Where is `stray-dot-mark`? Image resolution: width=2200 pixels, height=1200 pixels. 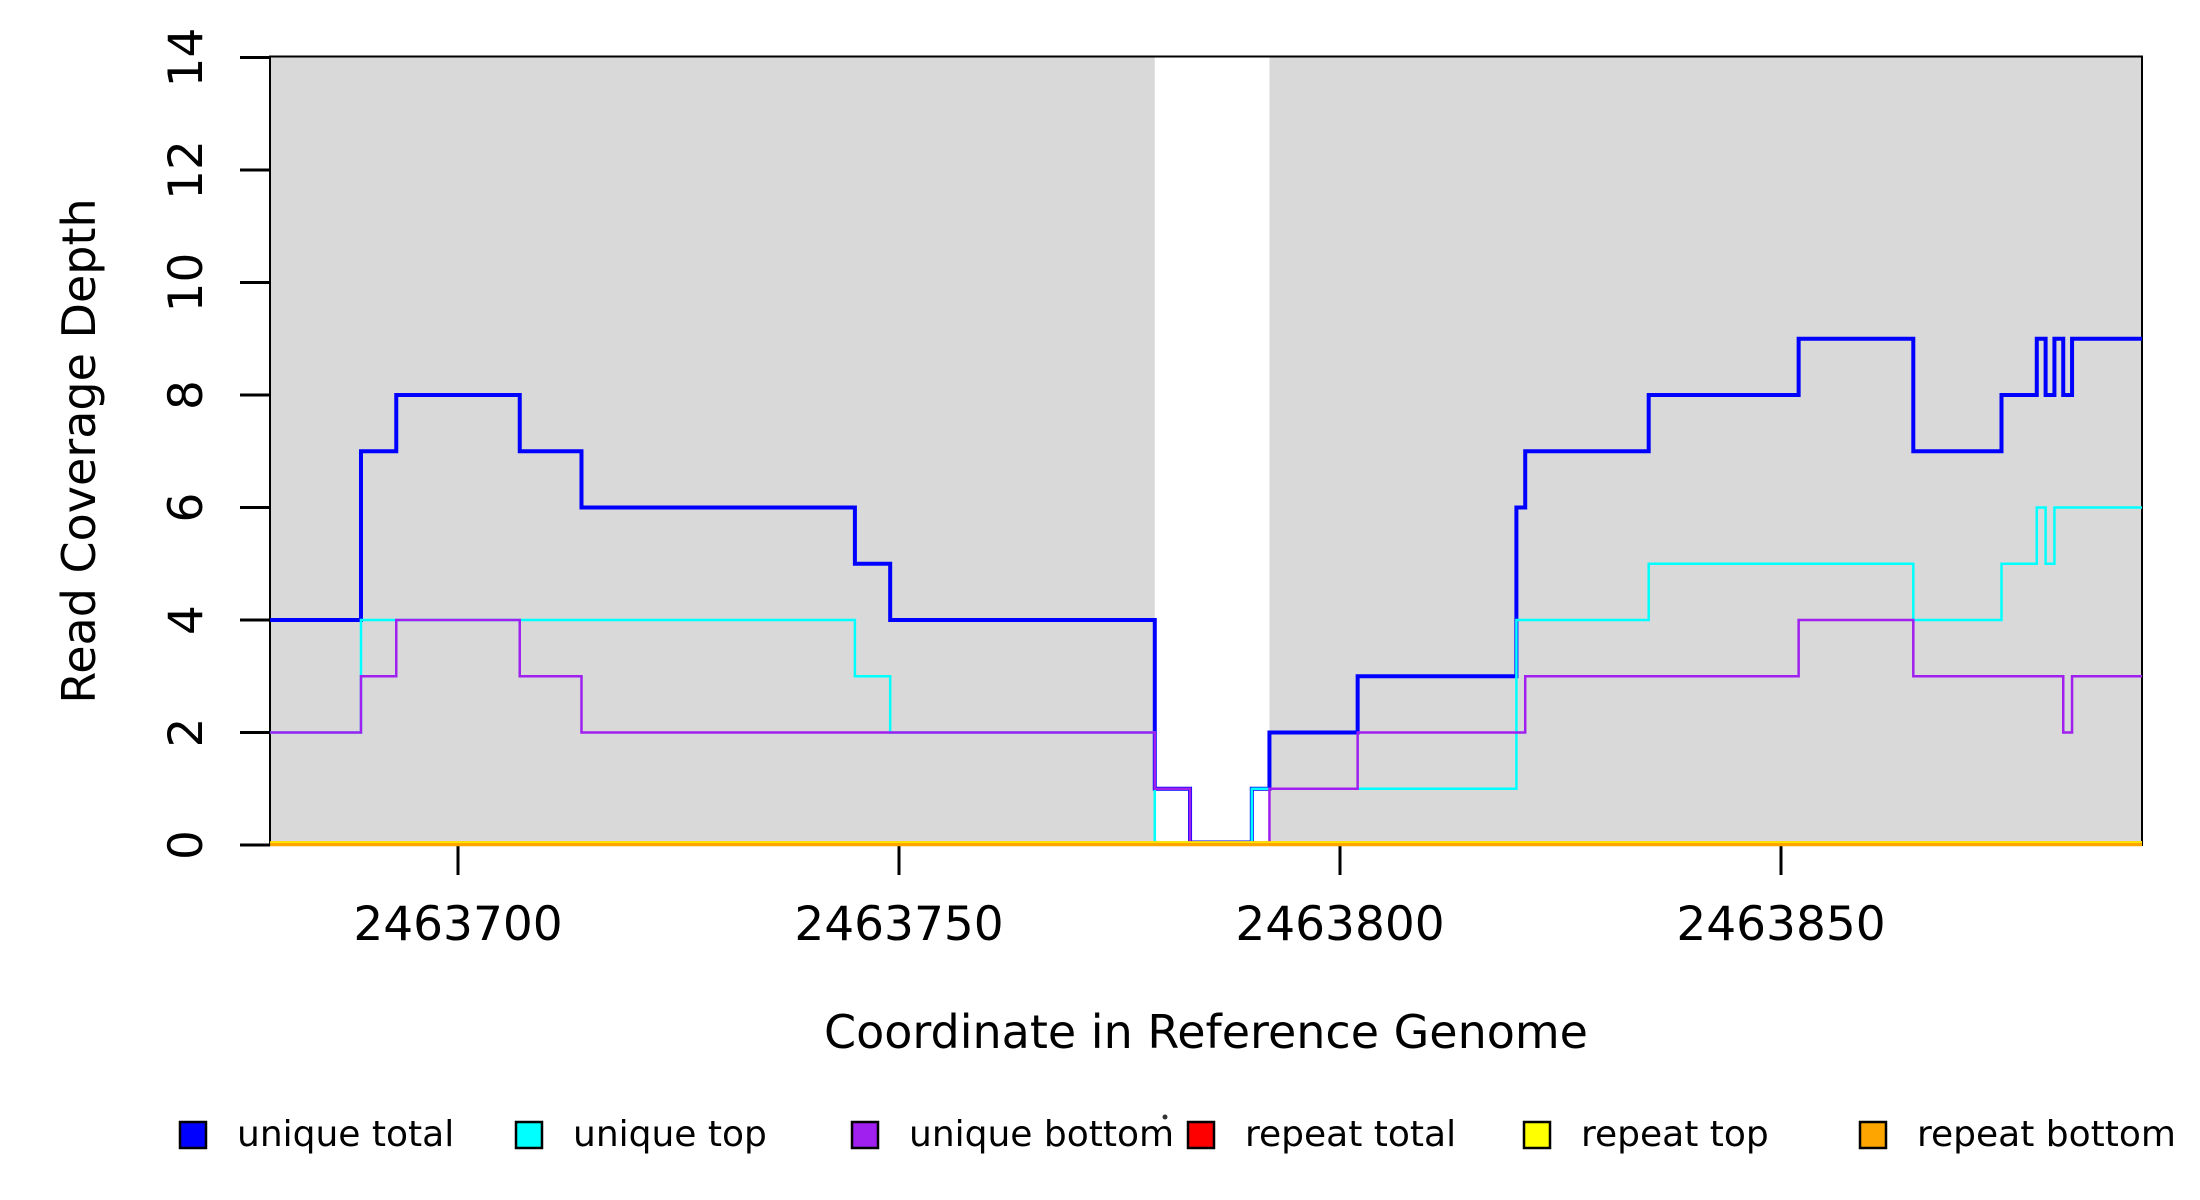
stray-dot-mark is located at coordinates (1165, 1117).